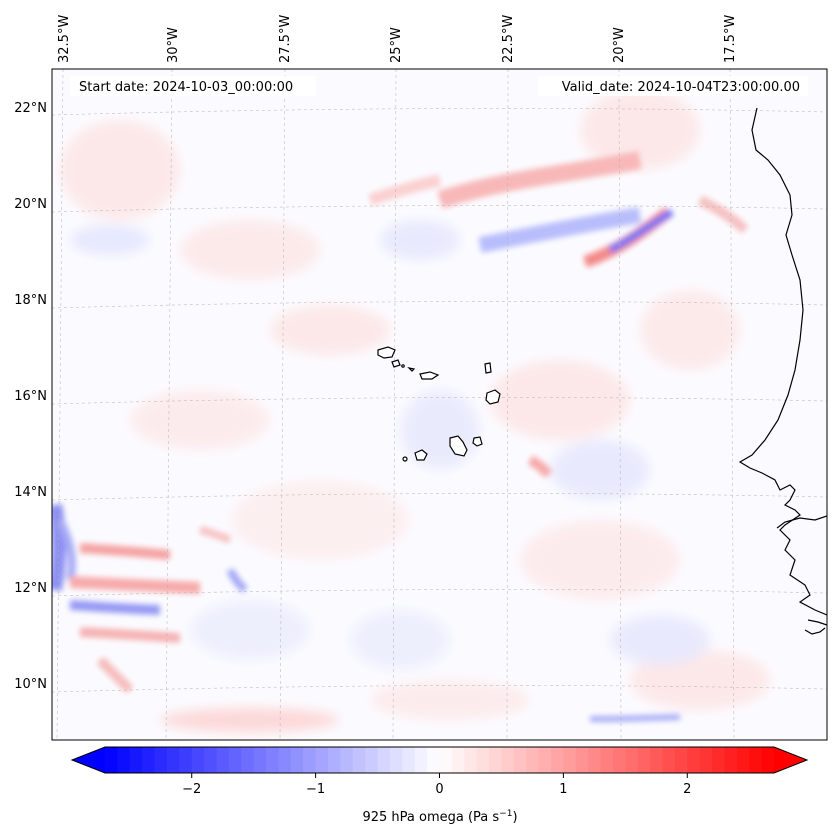  I want to click on lat-label: 20°N, so click(30, 204).